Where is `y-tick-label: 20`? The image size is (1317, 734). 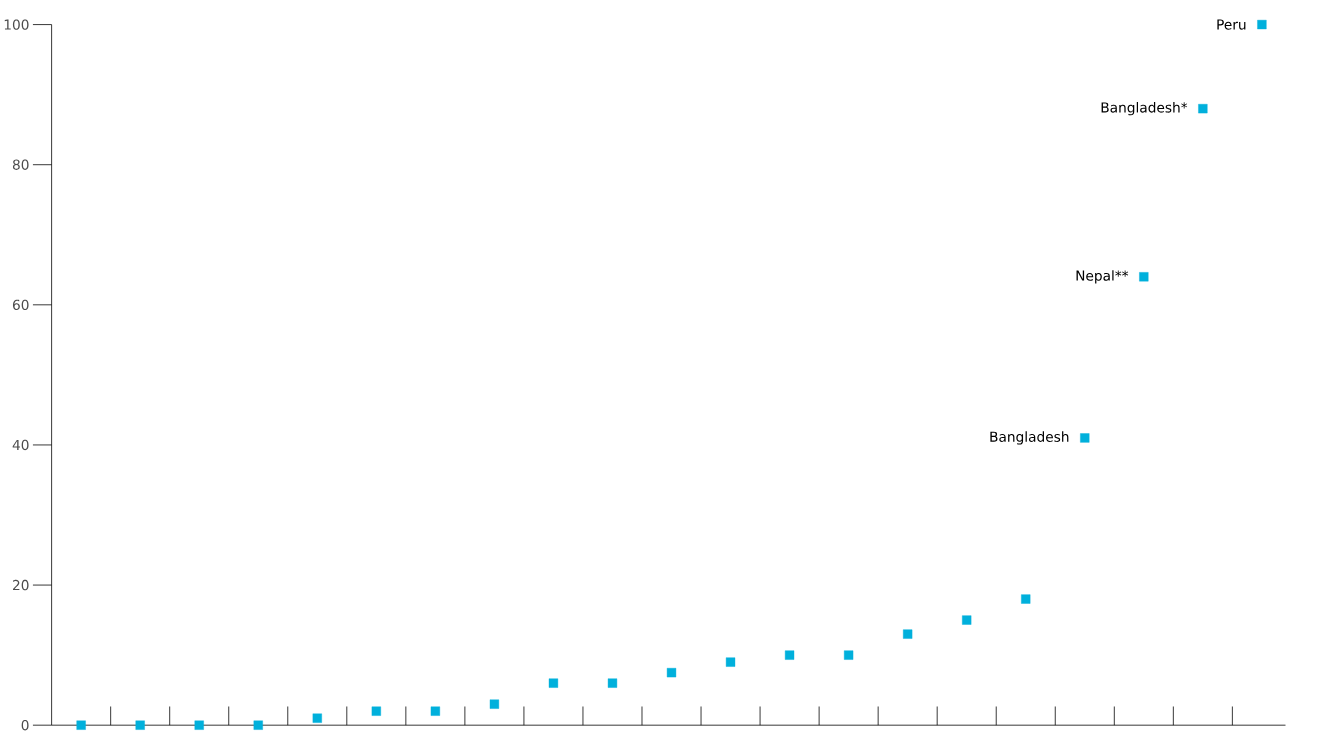 y-tick-label: 20 is located at coordinates (21, 585).